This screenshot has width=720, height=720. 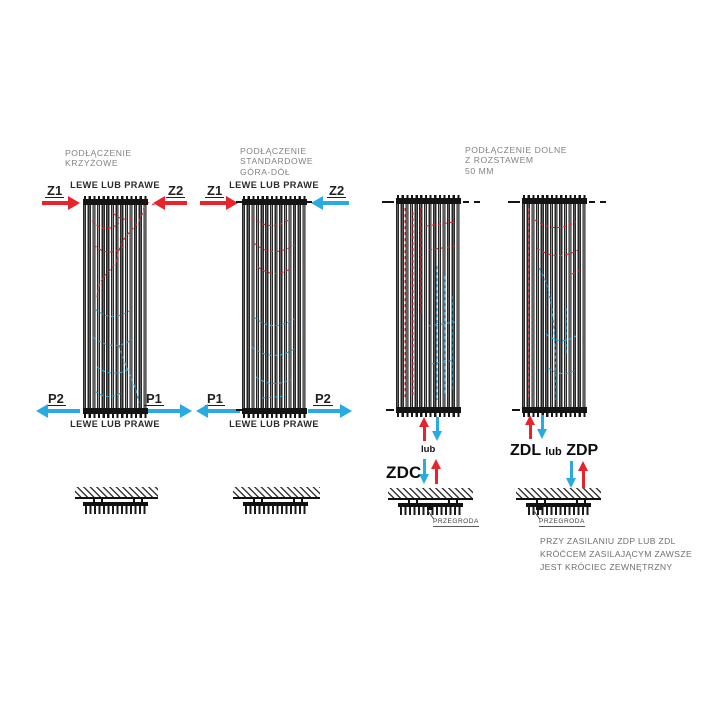 I want to click on flow-paths-zdl-zdp, so click(x=554, y=304).